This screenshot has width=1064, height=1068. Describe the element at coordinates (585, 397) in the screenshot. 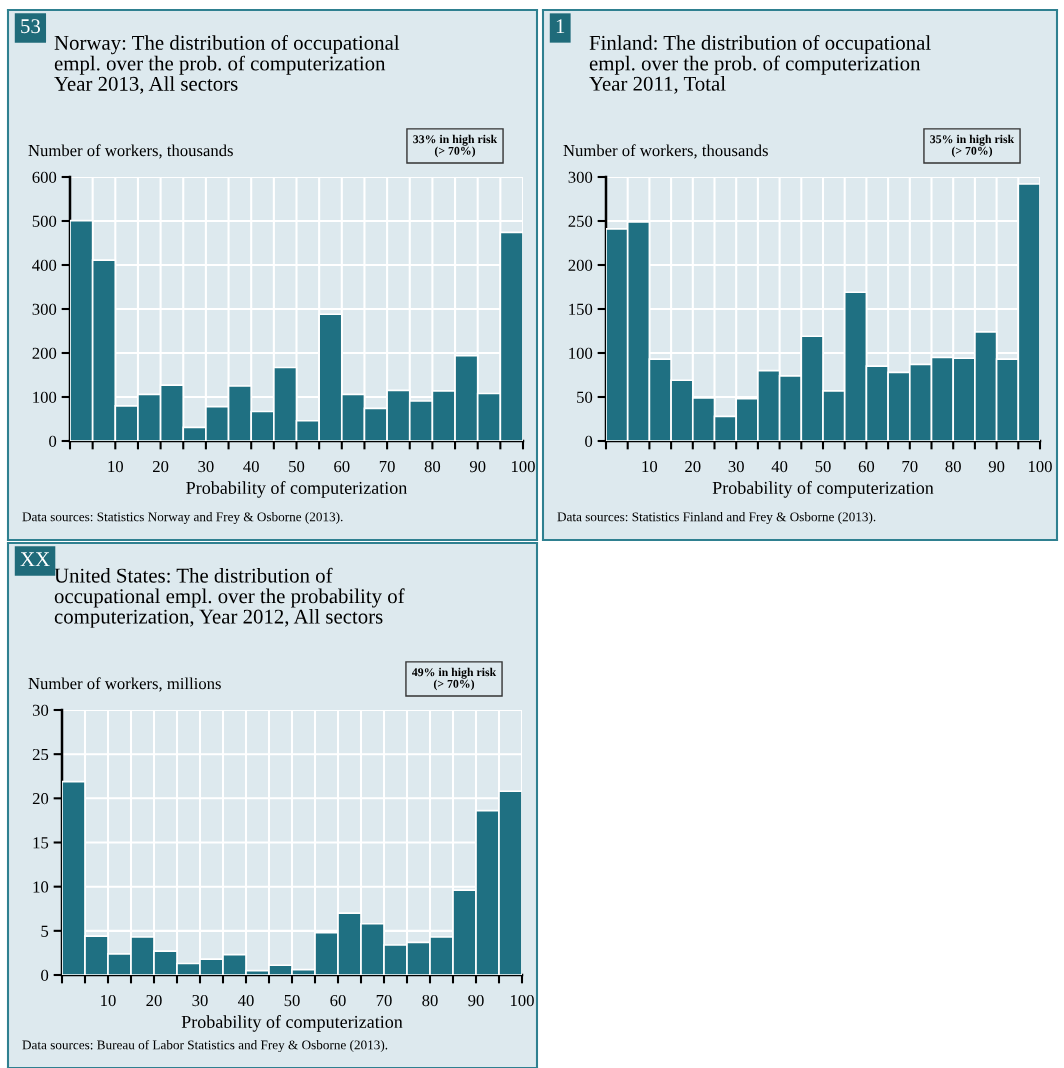

I see `y-tick-label: 50` at that location.